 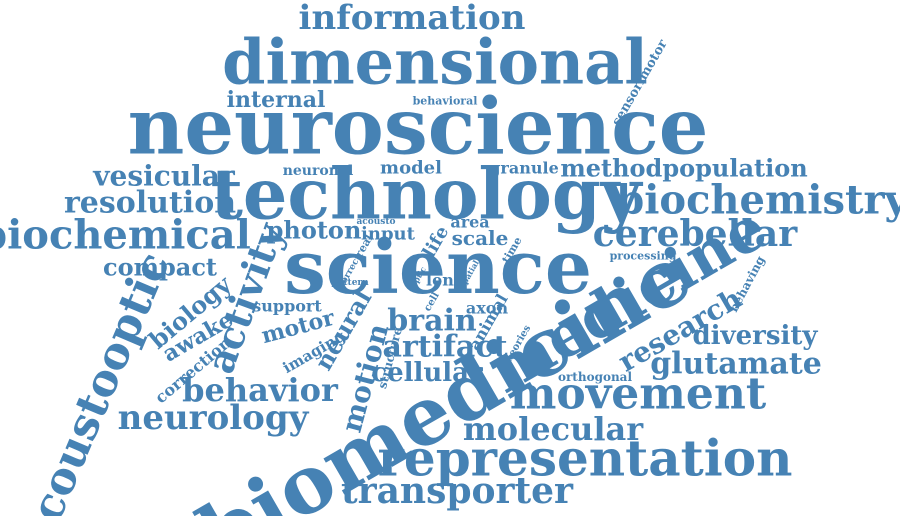 What do you see at coordinates (524, 168) in the screenshot?
I see `word-granule: granule` at bounding box center [524, 168].